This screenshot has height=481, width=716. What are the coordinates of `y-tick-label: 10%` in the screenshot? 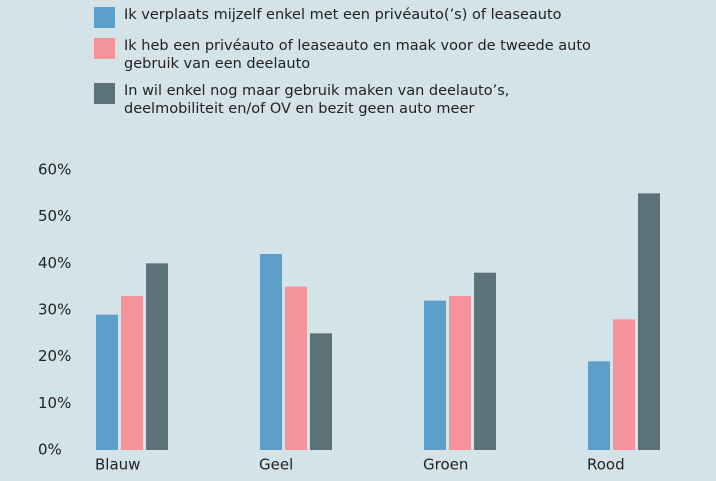 It's located at (54, 403).